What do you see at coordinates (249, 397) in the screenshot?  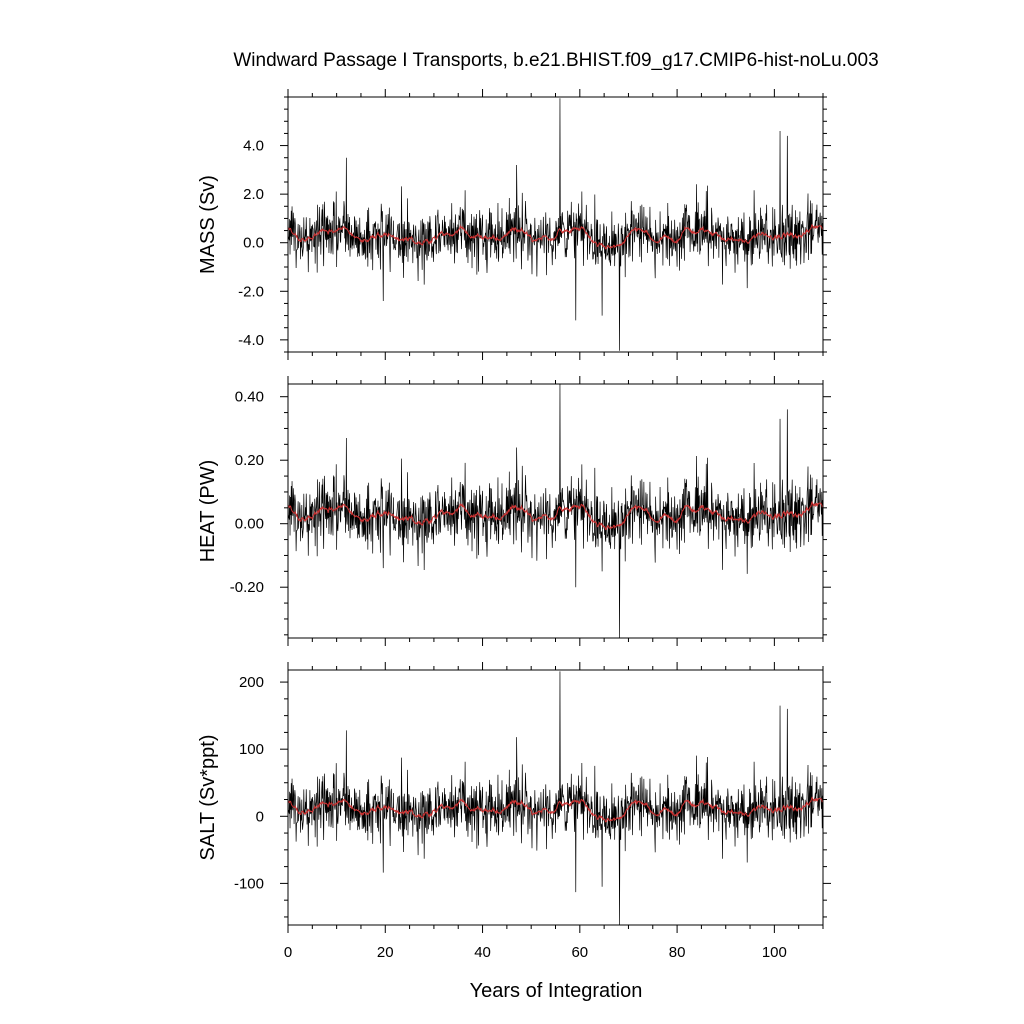 I see `y-tick-label: 0.40` at bounding box center [249, 397].